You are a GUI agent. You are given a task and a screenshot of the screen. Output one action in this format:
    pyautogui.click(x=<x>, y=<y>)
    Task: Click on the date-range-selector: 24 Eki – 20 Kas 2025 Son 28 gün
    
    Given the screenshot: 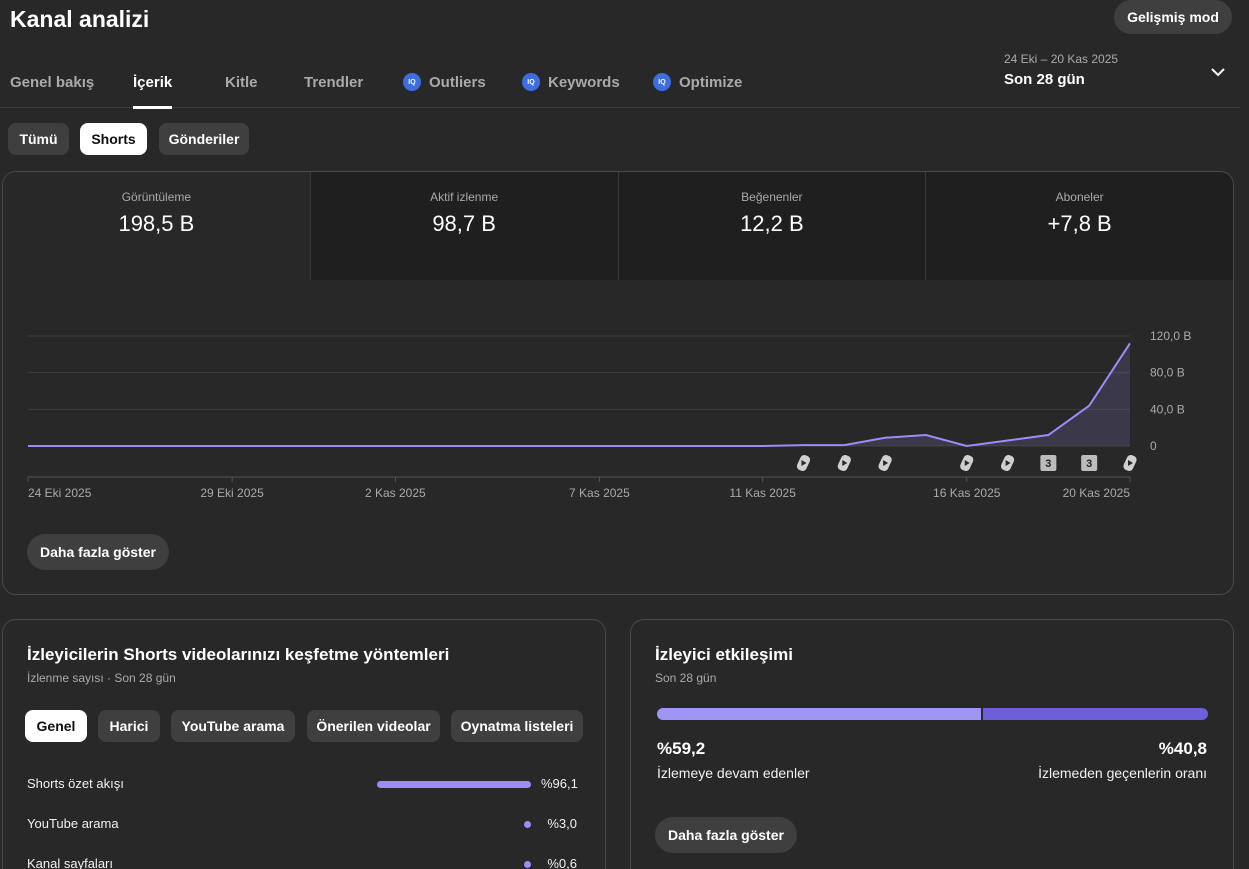 What is the action you would take?
    pyautogui.click(x=1061, y=70)
    